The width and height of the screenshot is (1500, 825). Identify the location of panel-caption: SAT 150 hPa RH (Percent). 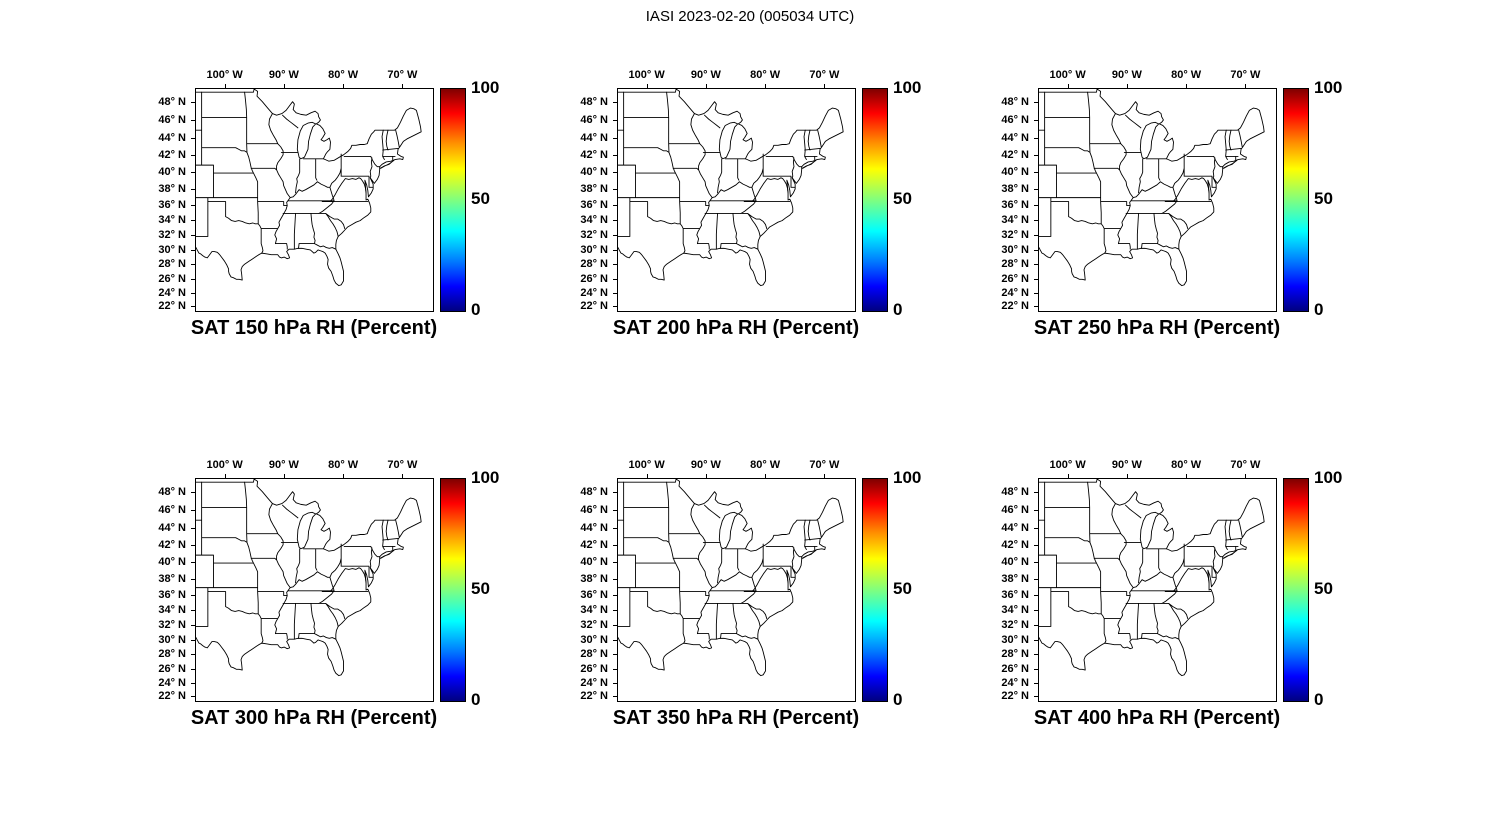
(314, 328).